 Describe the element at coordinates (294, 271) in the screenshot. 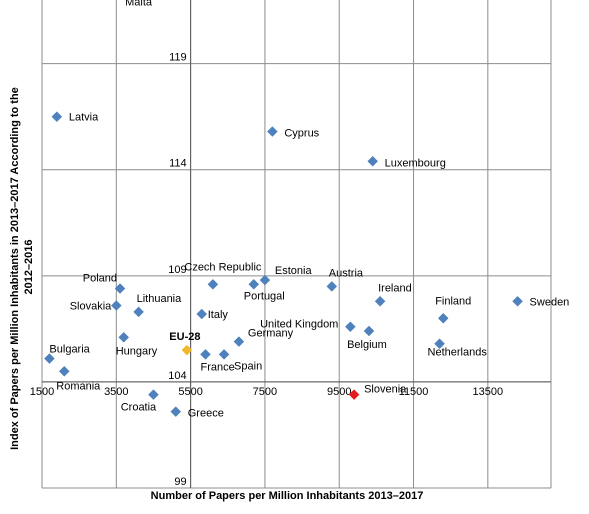

I see `point-label-estonia: Estonia` at that location.